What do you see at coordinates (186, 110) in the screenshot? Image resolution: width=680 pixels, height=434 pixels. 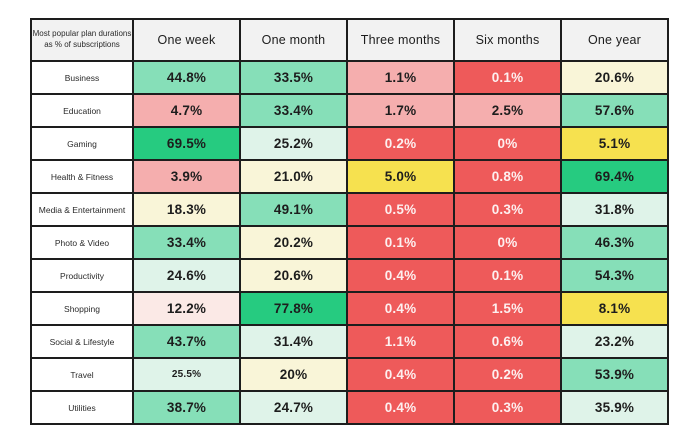 I see `value-cell: 4.7%` at bounding box center [186, 110].